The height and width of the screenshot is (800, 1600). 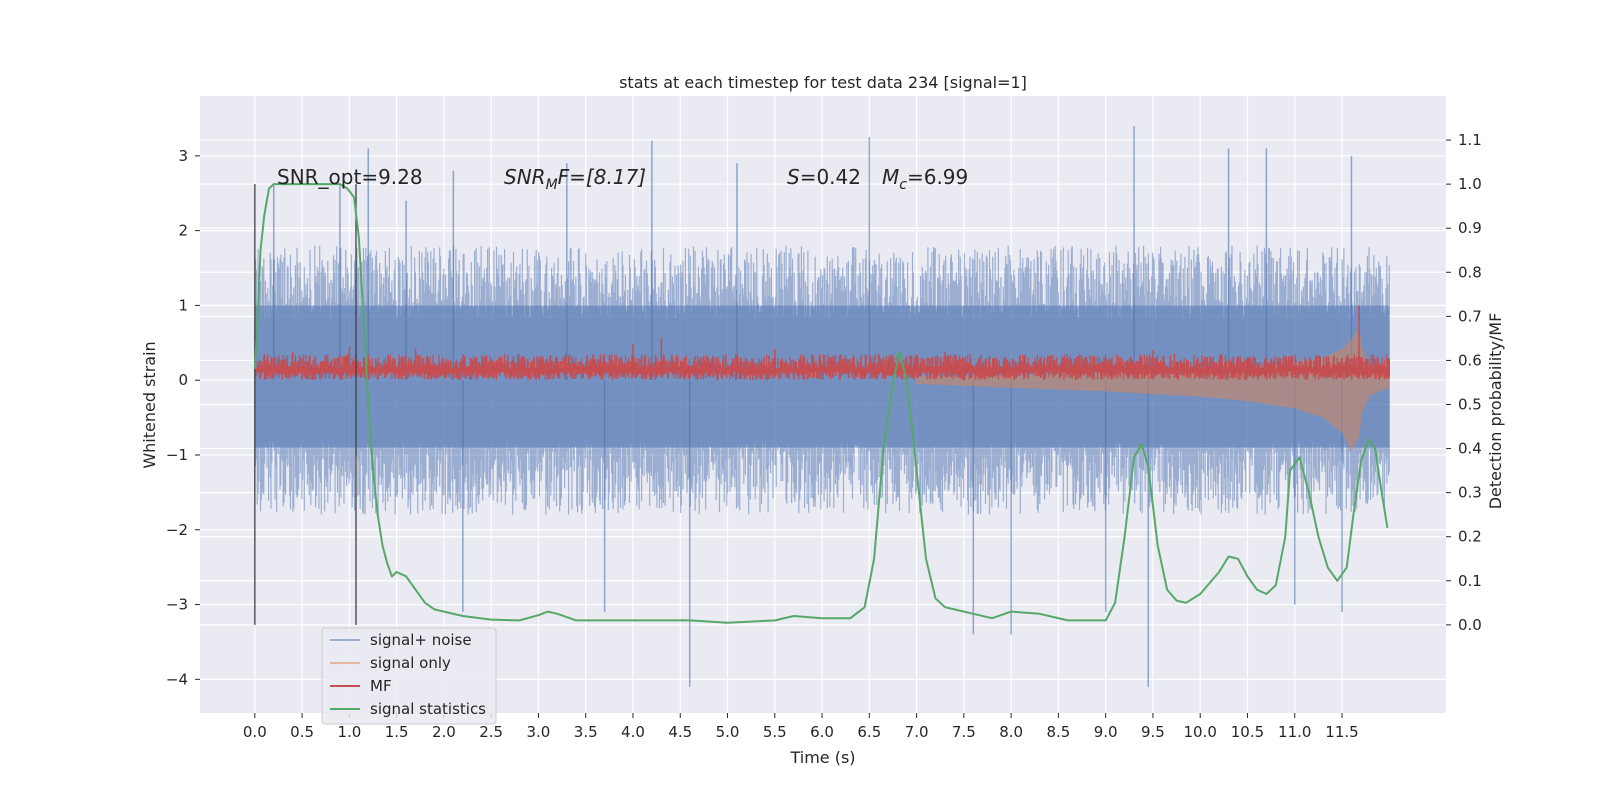 What do you see at coordinates (183, 305) in the screenshot?
I see `y-tick-label: 1` at bounding box center [183, 305].